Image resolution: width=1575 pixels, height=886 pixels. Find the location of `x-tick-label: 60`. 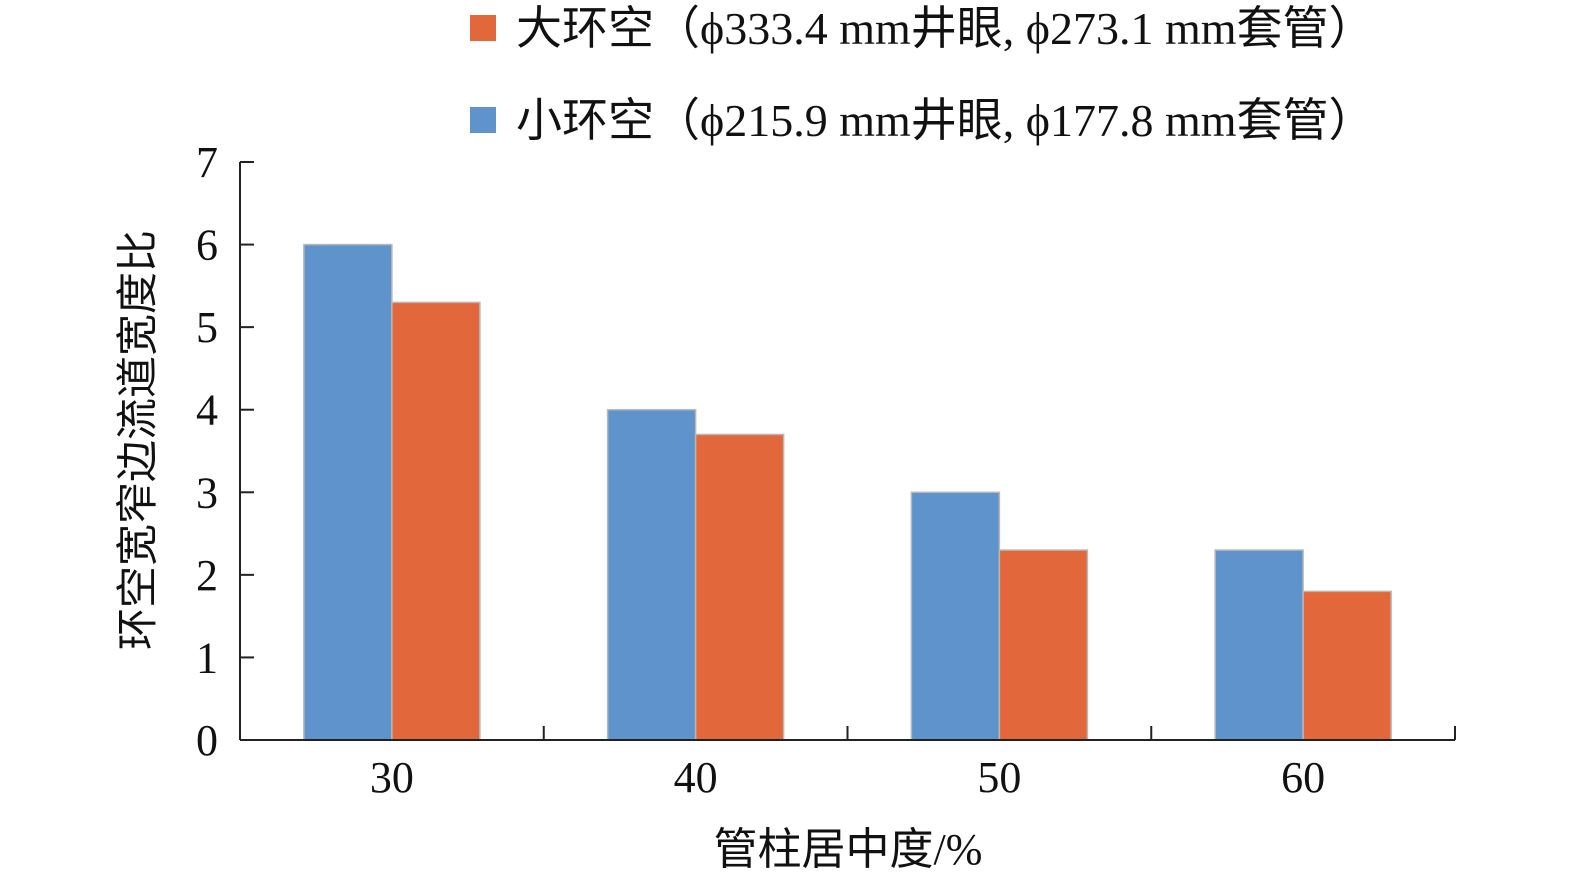

x-tick-label: 60 is located at coordinates (1303, 777).